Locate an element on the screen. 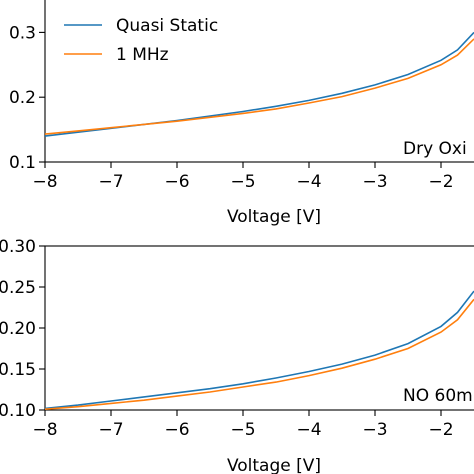 Image resolution: width=474 pixels, height=474 pixels. y-tick-label-bottom: 0.10 is located at coordinates (18, 411).